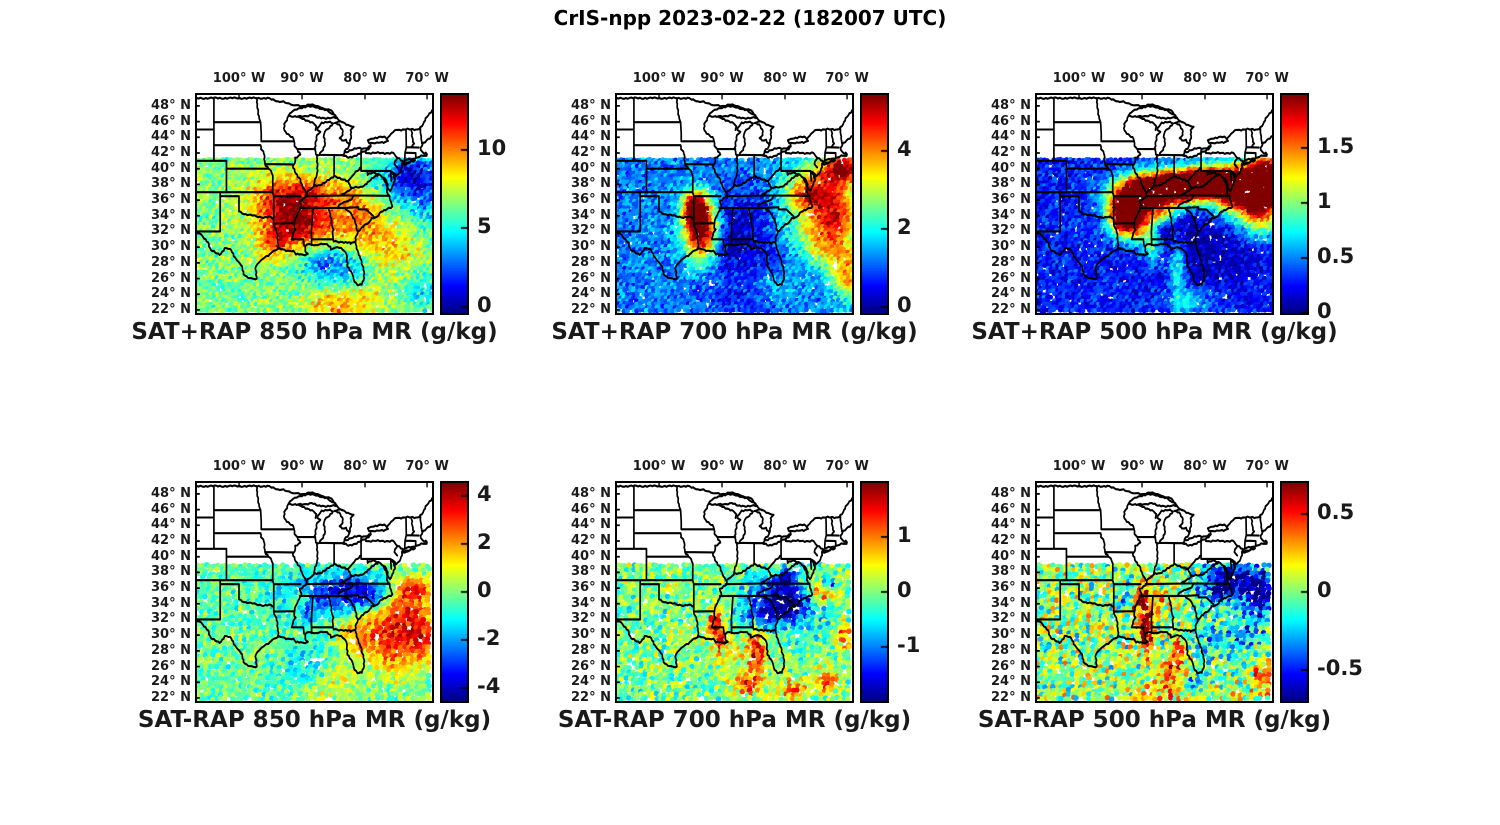 This screenshot has height=825, width=1500. I want to click on colorbar-tick-label-sat-plus-rap-850-1: 5, so click(484, 226).